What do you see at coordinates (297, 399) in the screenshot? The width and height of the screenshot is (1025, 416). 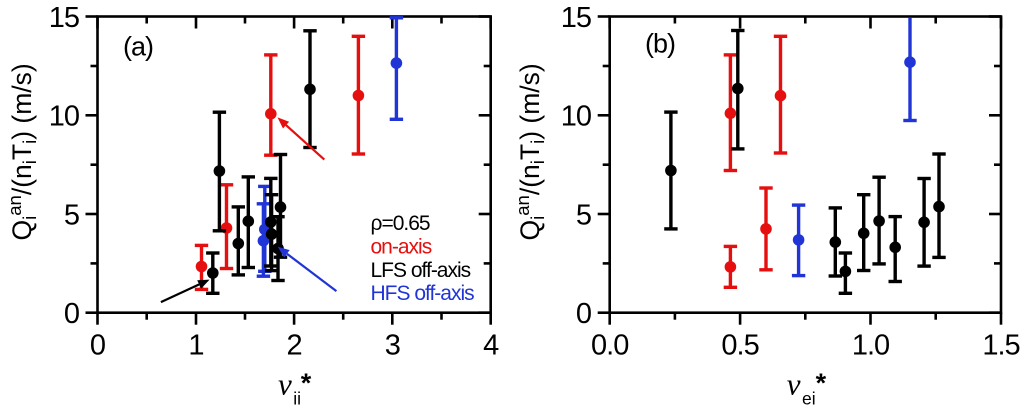 I see `svg-text: ii` at bounding box center [297, 399].